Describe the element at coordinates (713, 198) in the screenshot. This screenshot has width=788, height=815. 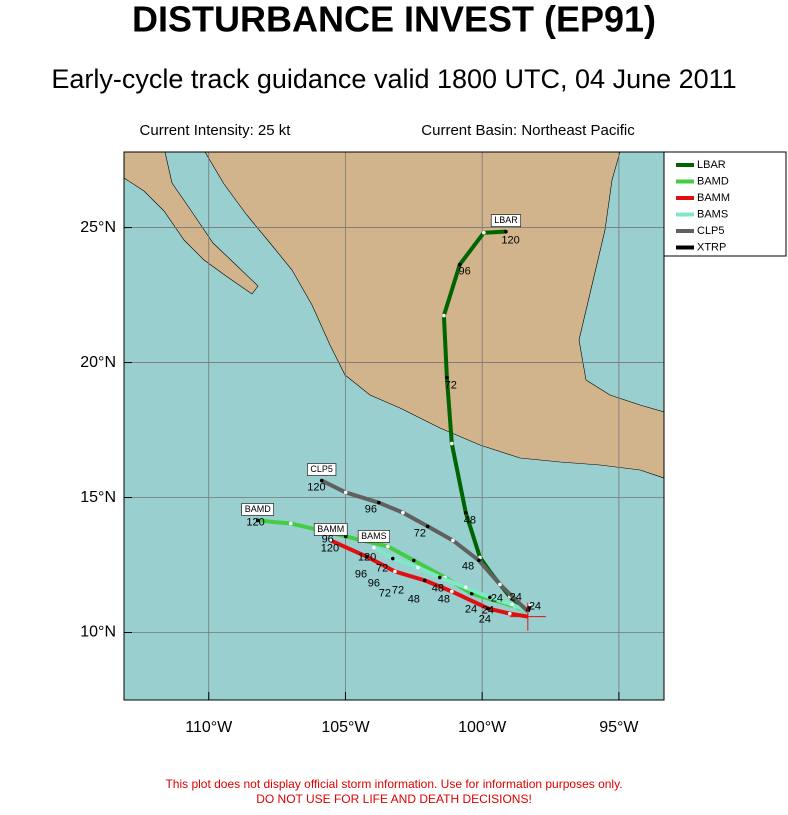
I see `legend-label: BAMM` at that location.